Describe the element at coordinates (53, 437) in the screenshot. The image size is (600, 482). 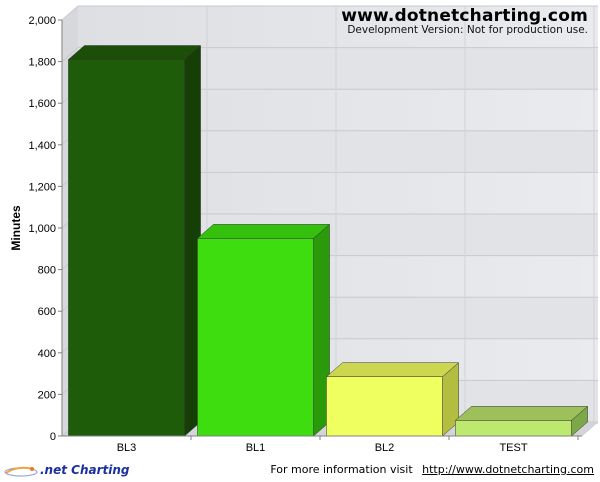
I see `y-tick-label: 0` at that location.